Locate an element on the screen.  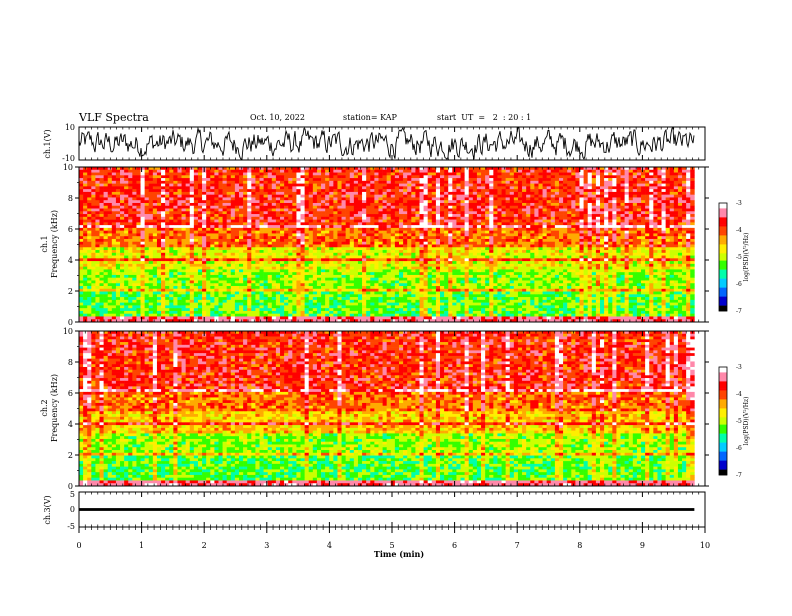
station-label: station= KAP is located at coordinates (370, 117).